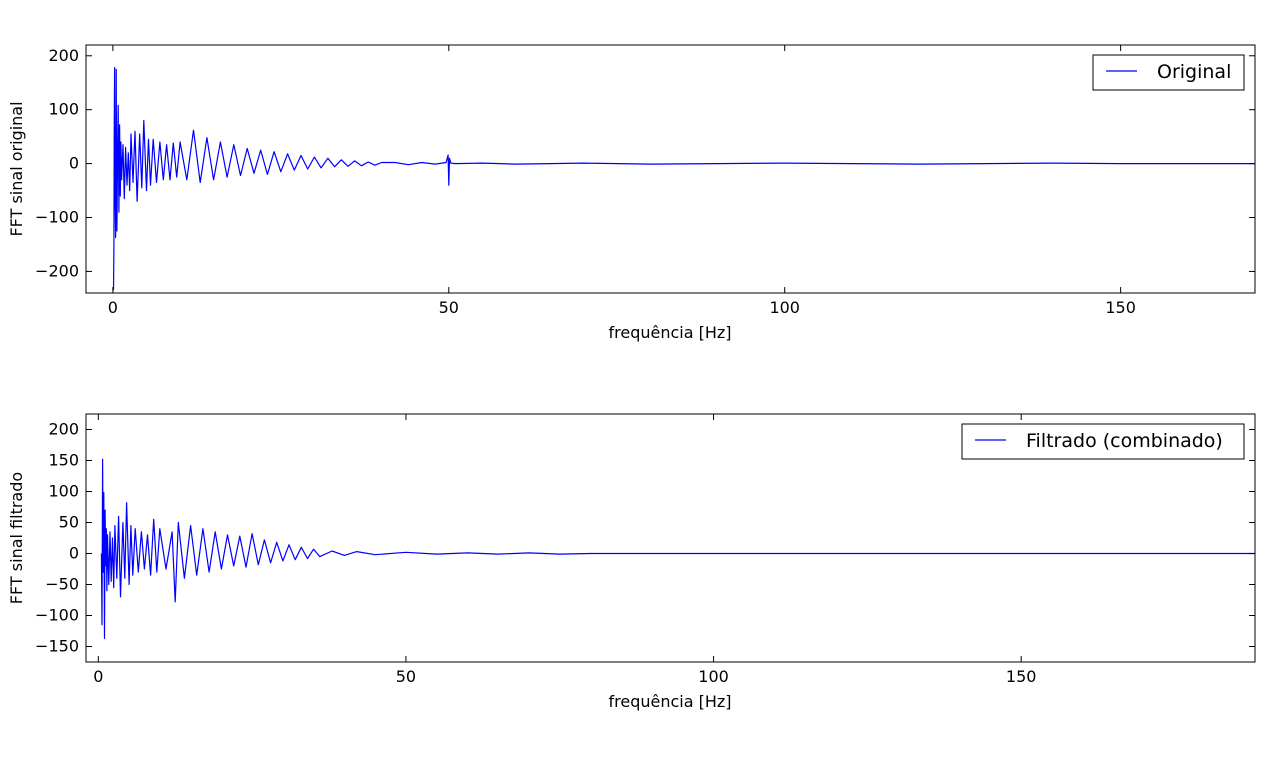  I want to click on legend-filtrado: Filtrado (combinado), so click(1103, 441).